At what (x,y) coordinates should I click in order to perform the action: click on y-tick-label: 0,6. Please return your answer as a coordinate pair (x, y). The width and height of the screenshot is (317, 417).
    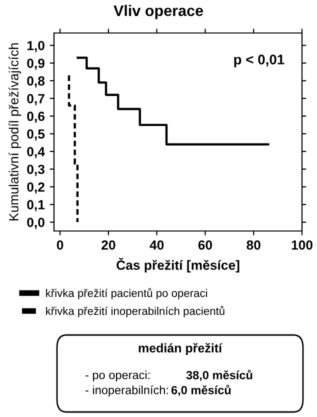
    Looking at the image, I should click on (35, 117).